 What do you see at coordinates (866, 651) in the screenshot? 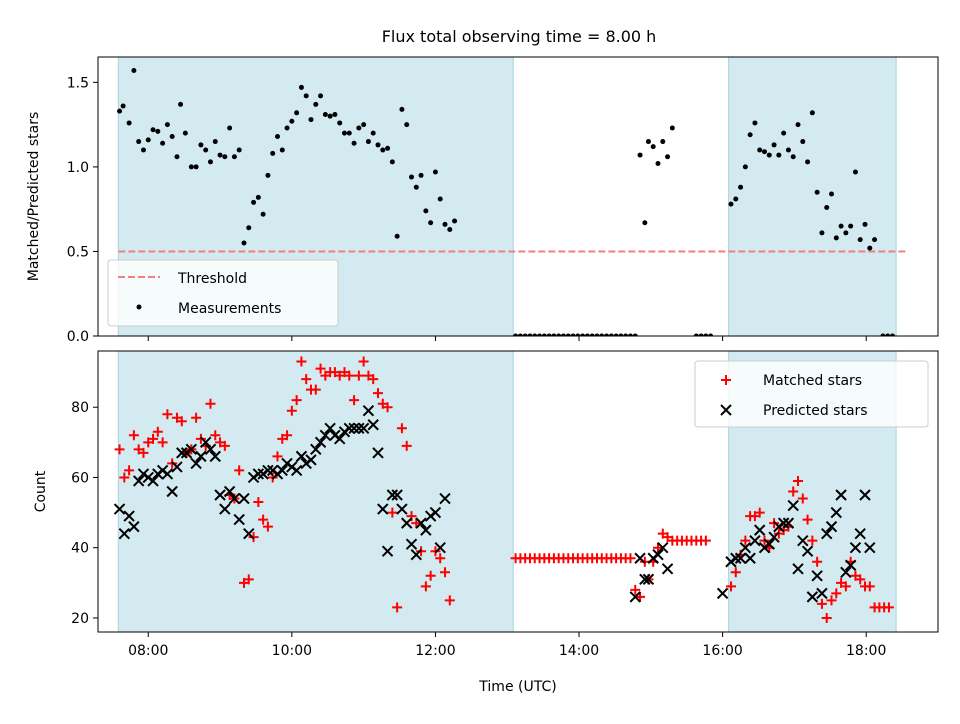
I see `x-tick-label: 18:00` at bounding box center [866, 651].